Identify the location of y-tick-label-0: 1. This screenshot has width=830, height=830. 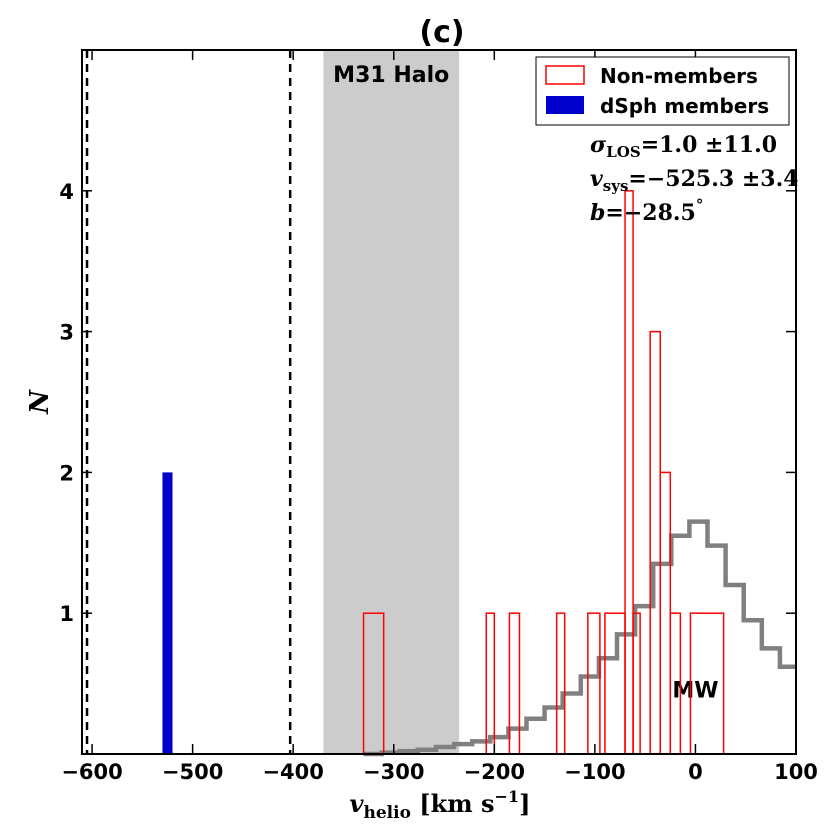
(66, 614).